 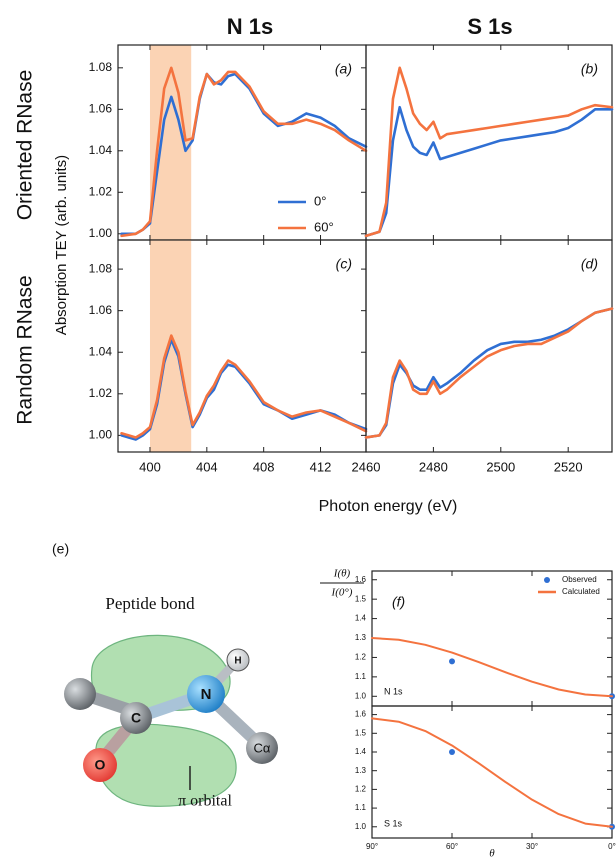 I want to click on panel-label: (c), so click(x=344, y=264).